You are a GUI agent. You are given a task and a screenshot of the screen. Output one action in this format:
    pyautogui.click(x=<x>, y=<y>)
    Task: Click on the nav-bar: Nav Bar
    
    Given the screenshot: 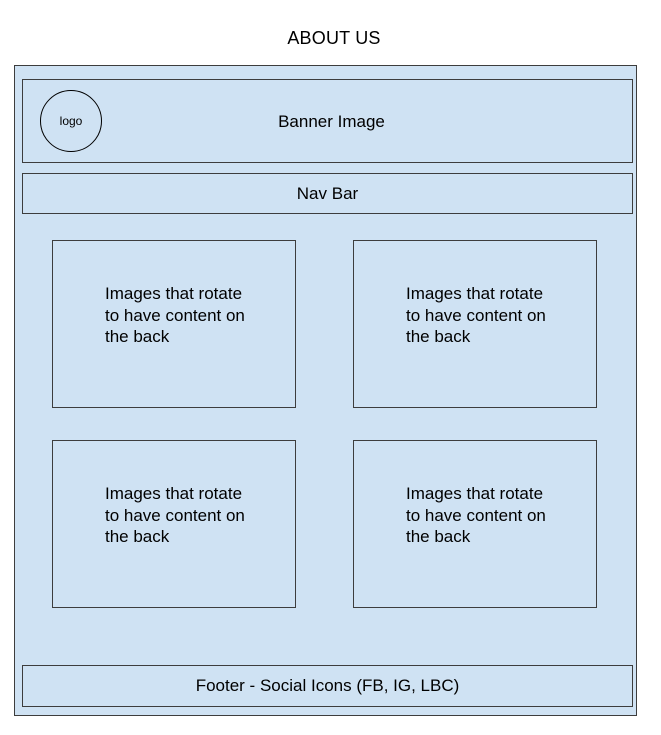 What is the action you would take?
    pyautogui.click(x=327, y=193)
    